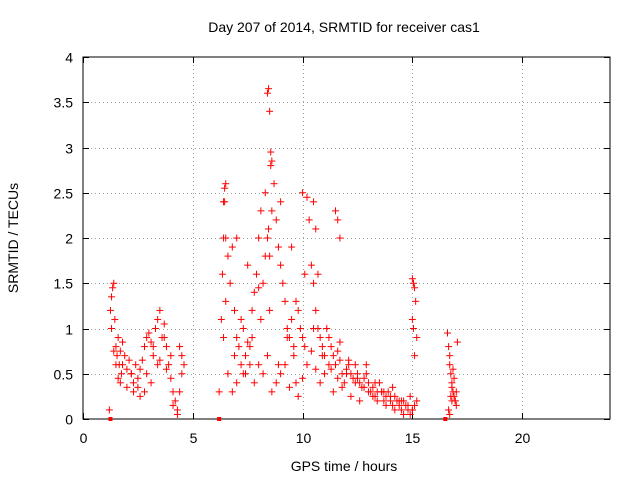 This screenshot has width=640, height=480. What do you see at coordinates (69, 330) in the screenshot?
I see `y-tick-label: 1` at bounding box center [69, 330].